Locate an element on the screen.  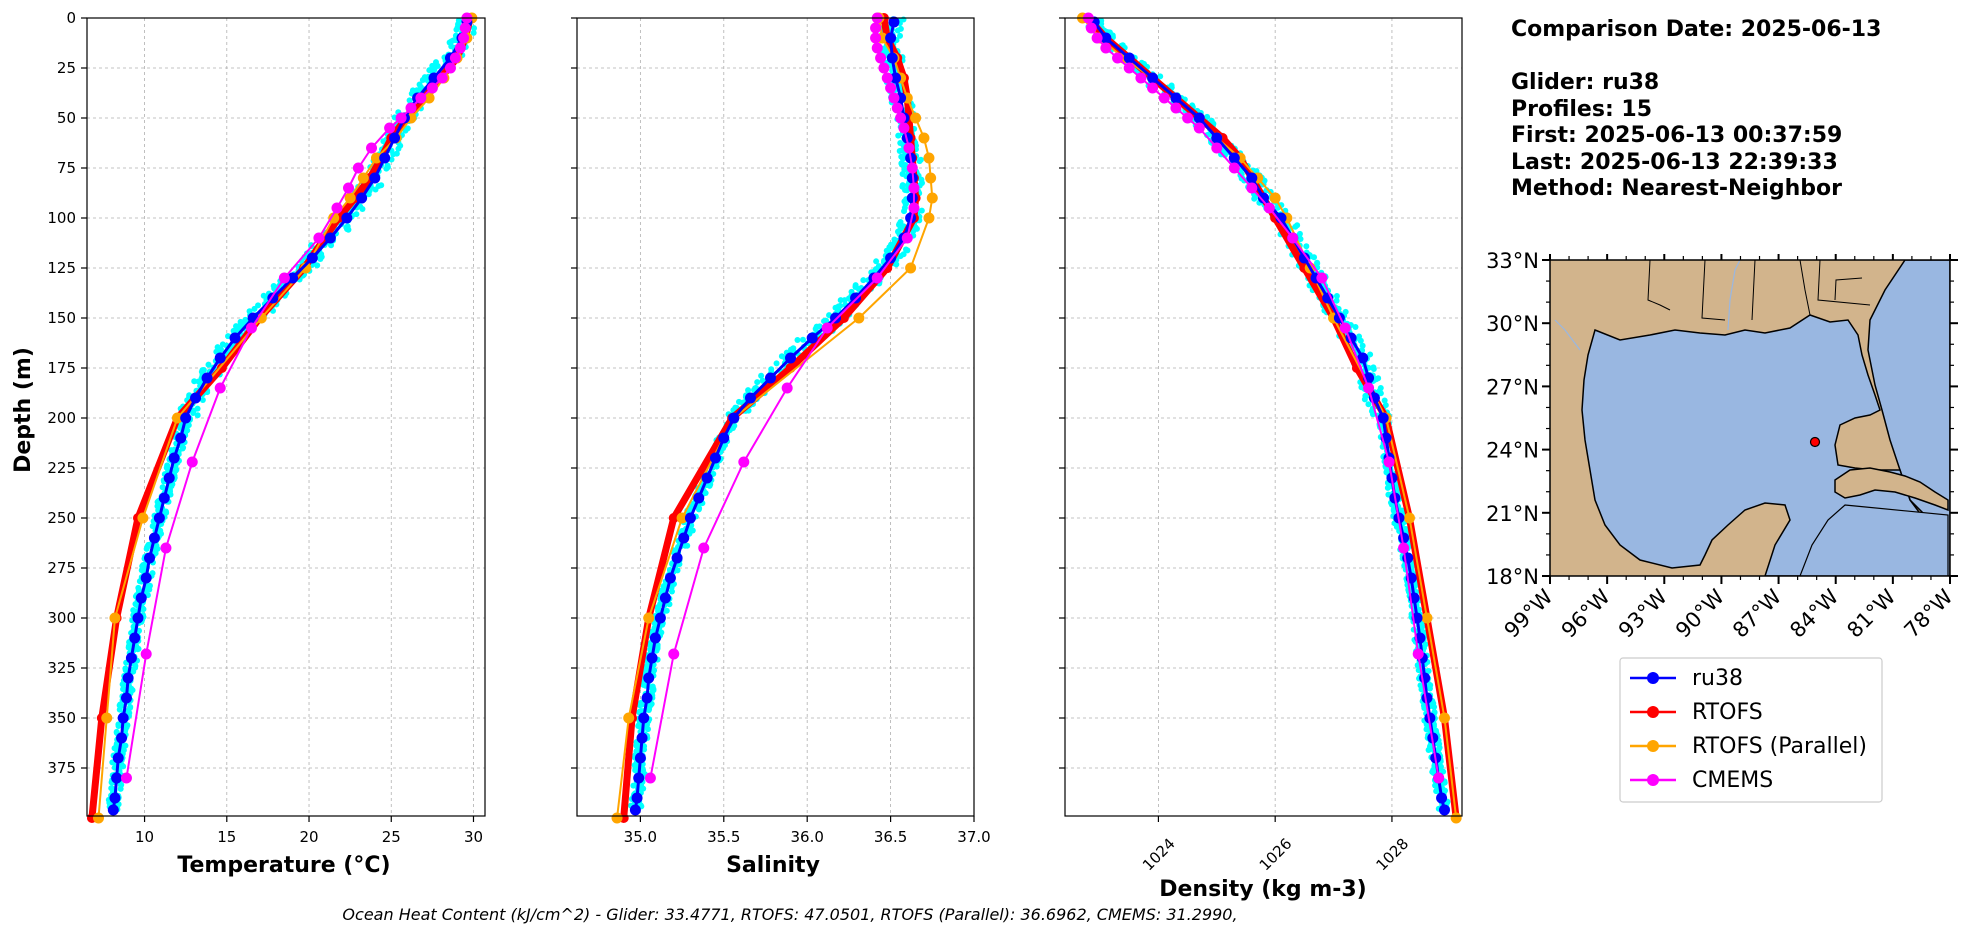
info-last: Last: 2025-06-13 22:39:33 is located at coordinates (1674, 162).